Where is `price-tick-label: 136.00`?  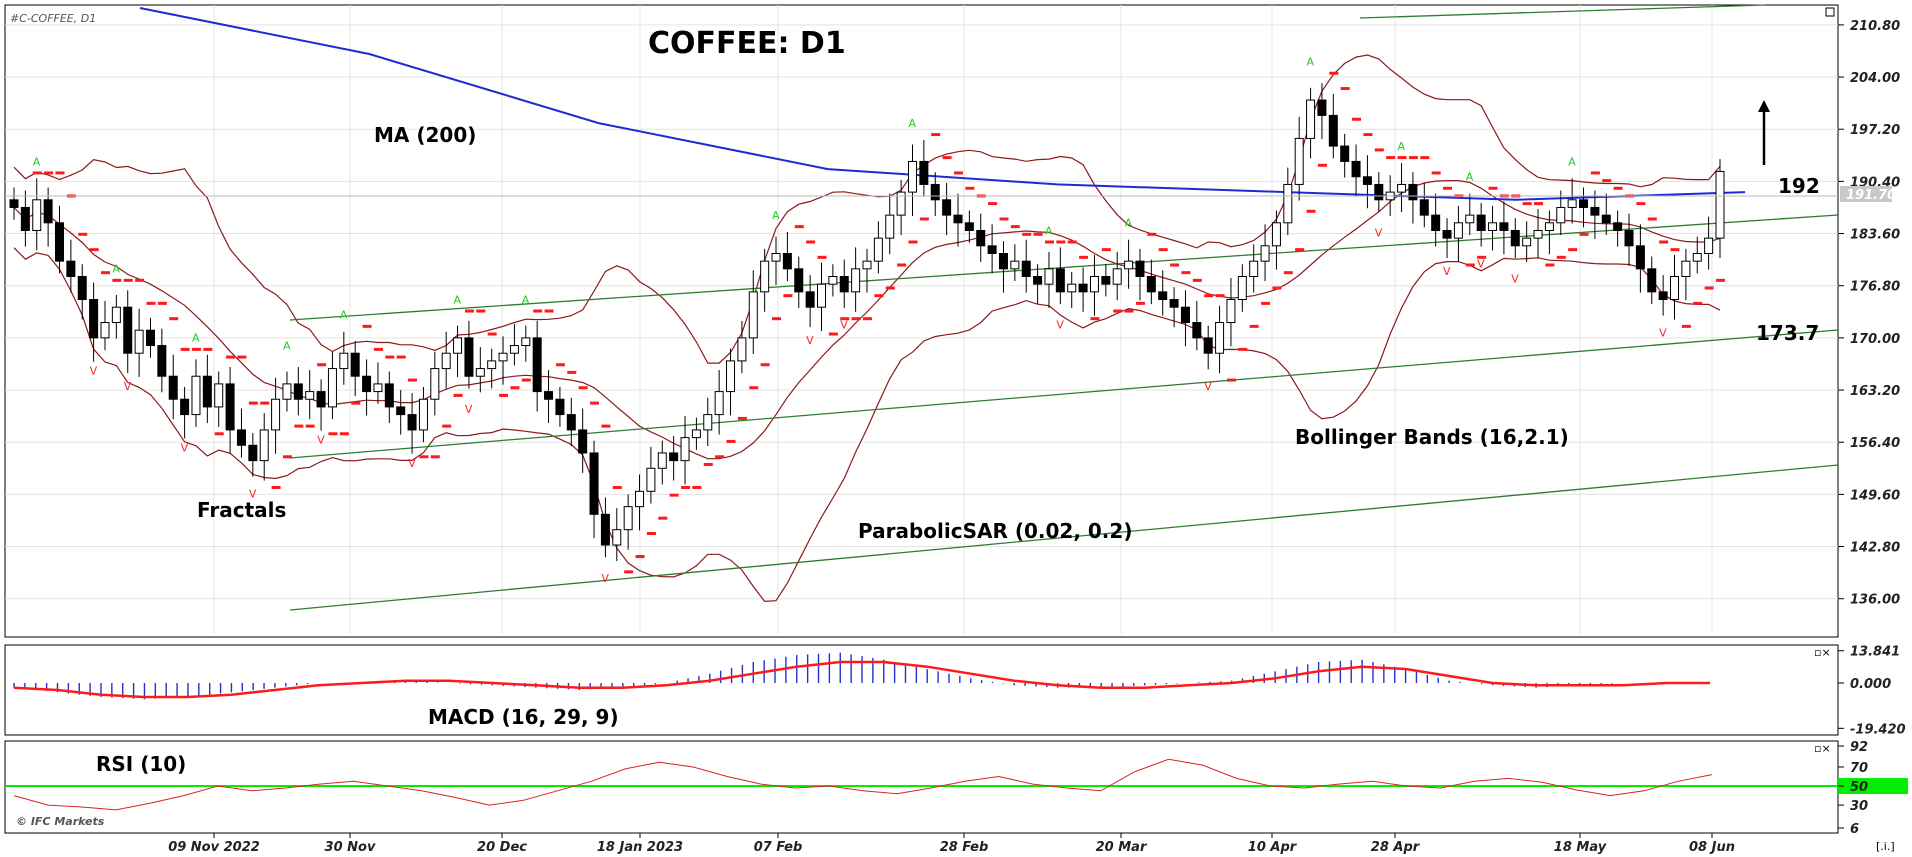 price-tick-label: 136.00 is located at coordinates (1875, 600).